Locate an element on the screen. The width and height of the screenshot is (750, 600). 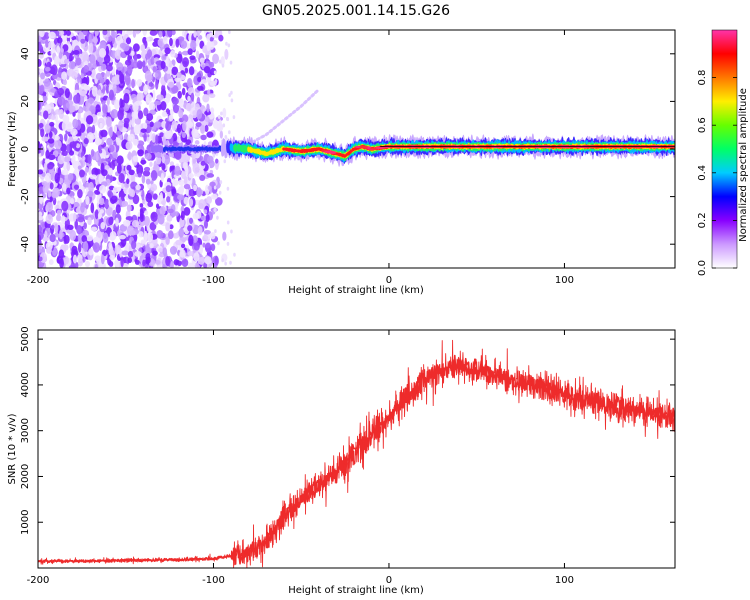
colorbar-ticks: 0.00.20.40.60.8 is located at coordinates (717, 173).